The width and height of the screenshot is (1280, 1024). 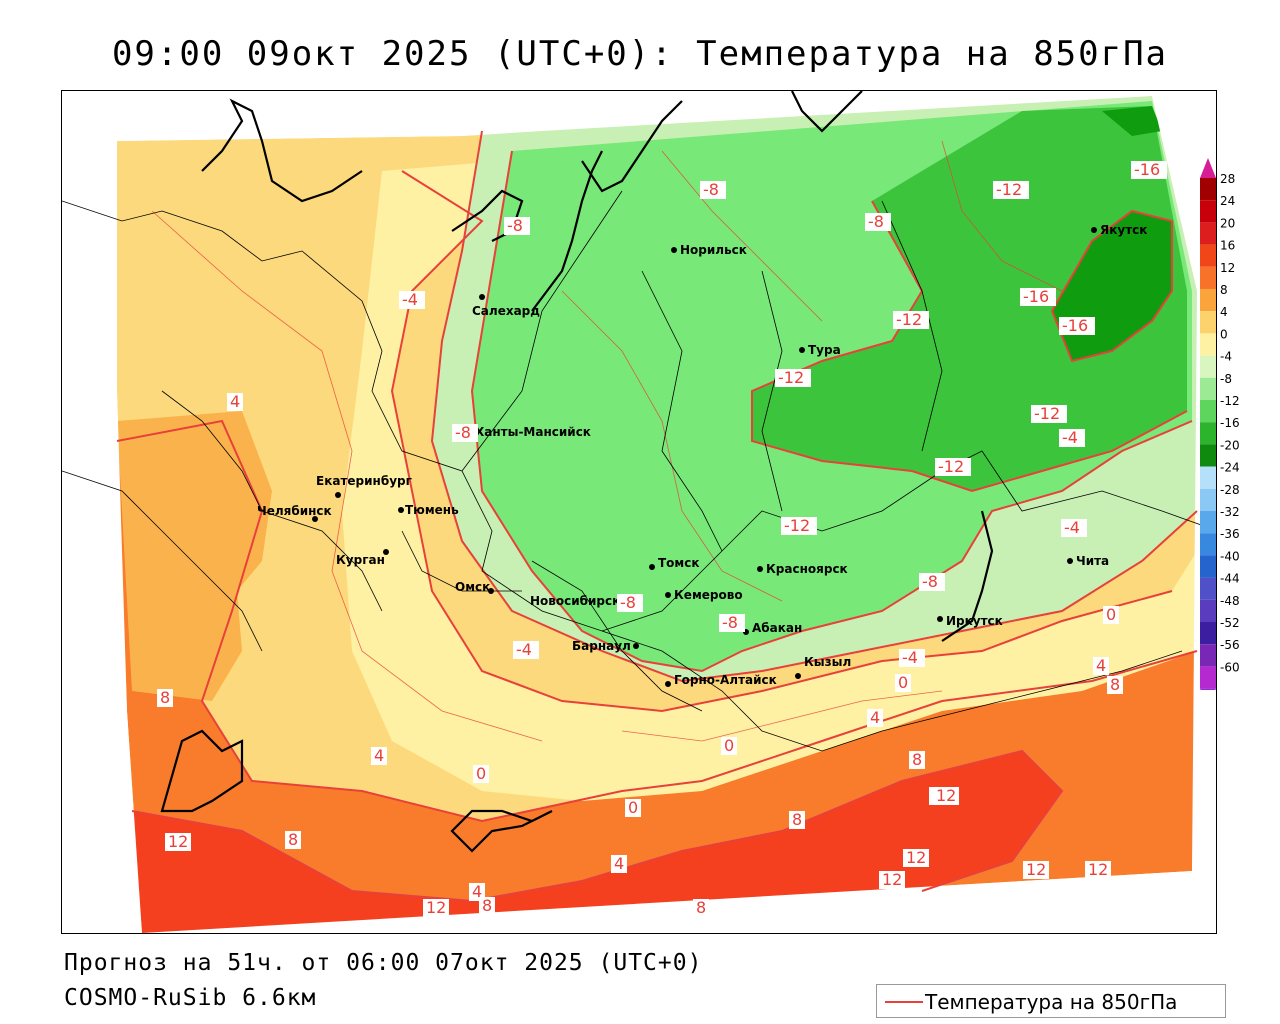 What do you see at coordinates (827, 662) in the screenshot?
I see `city-label: Кызыл` at bounding box center [827, 662].